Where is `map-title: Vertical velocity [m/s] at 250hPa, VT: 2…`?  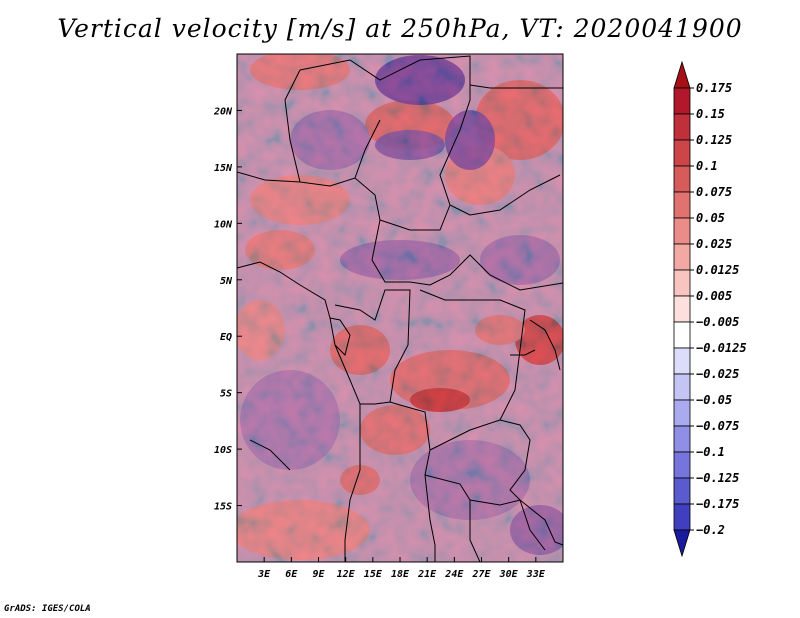 map-title: Vertical velocity [m/s] at 250hPa, VT: 2… is located at coordinates (400, 28).